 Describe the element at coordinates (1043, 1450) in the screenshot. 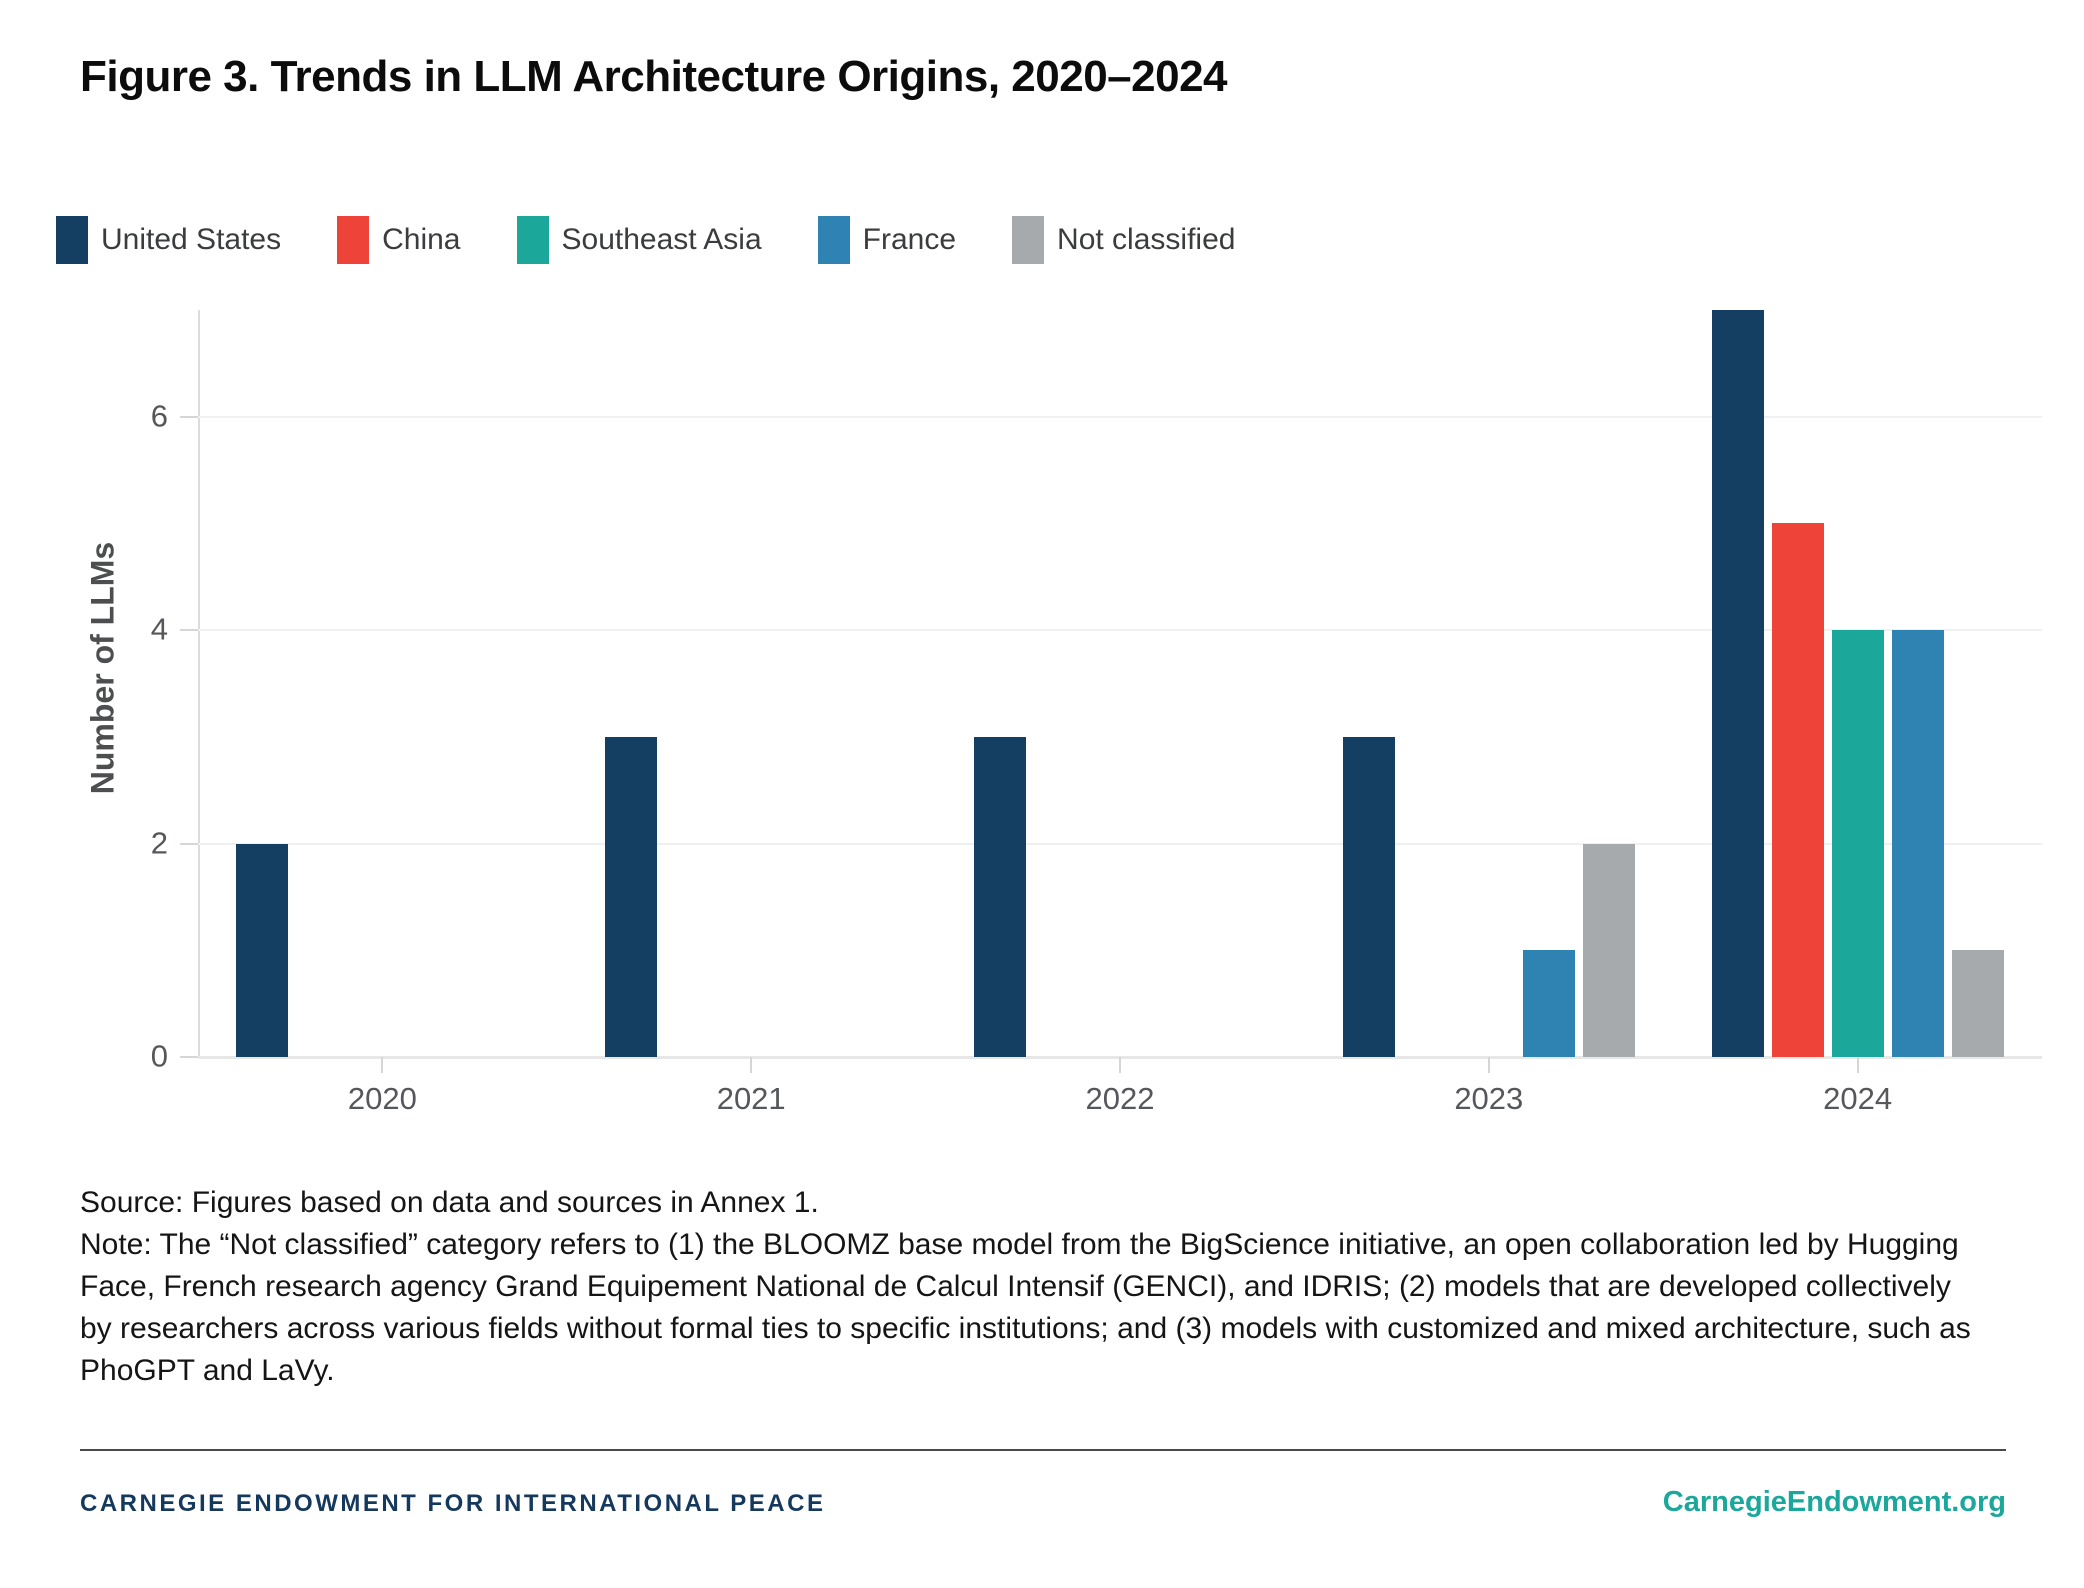

I see `footer-divider` at that location.